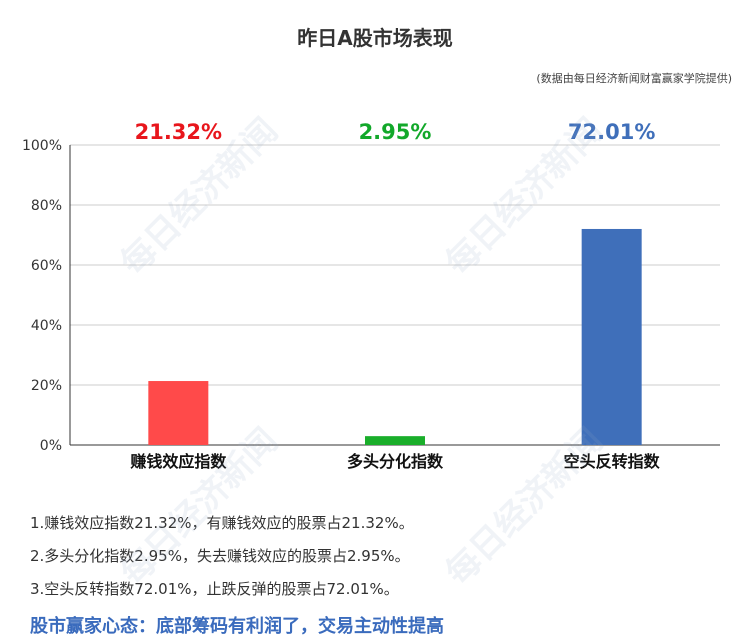  Describe the element at coordinates (51, 446) in the screenshot. I see `y-tick-label: 0%` at that location.